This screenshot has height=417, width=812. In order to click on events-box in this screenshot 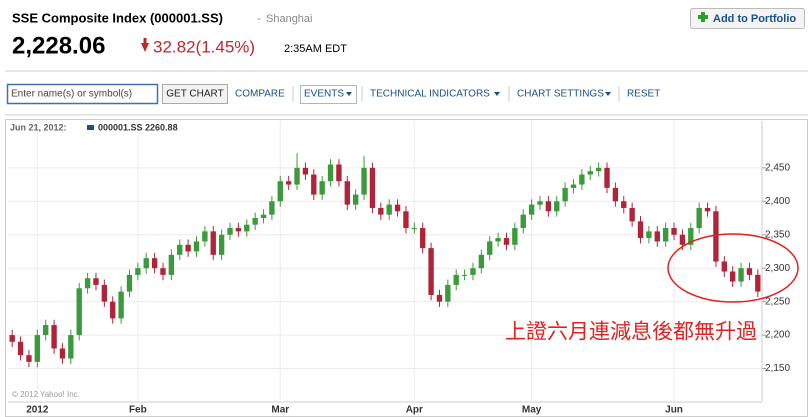, I will do `click(328, 94)`.